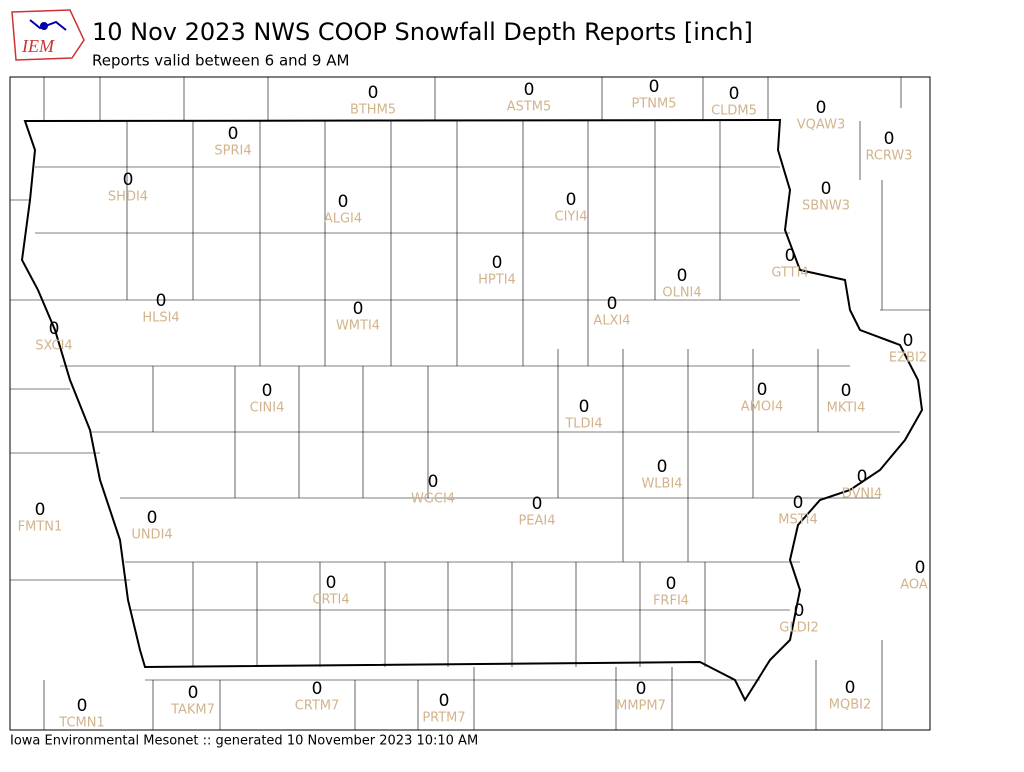 The height and width of the screenshot is (772, 1024). I want to click on station-id: MQBI2, so click(850, 705).